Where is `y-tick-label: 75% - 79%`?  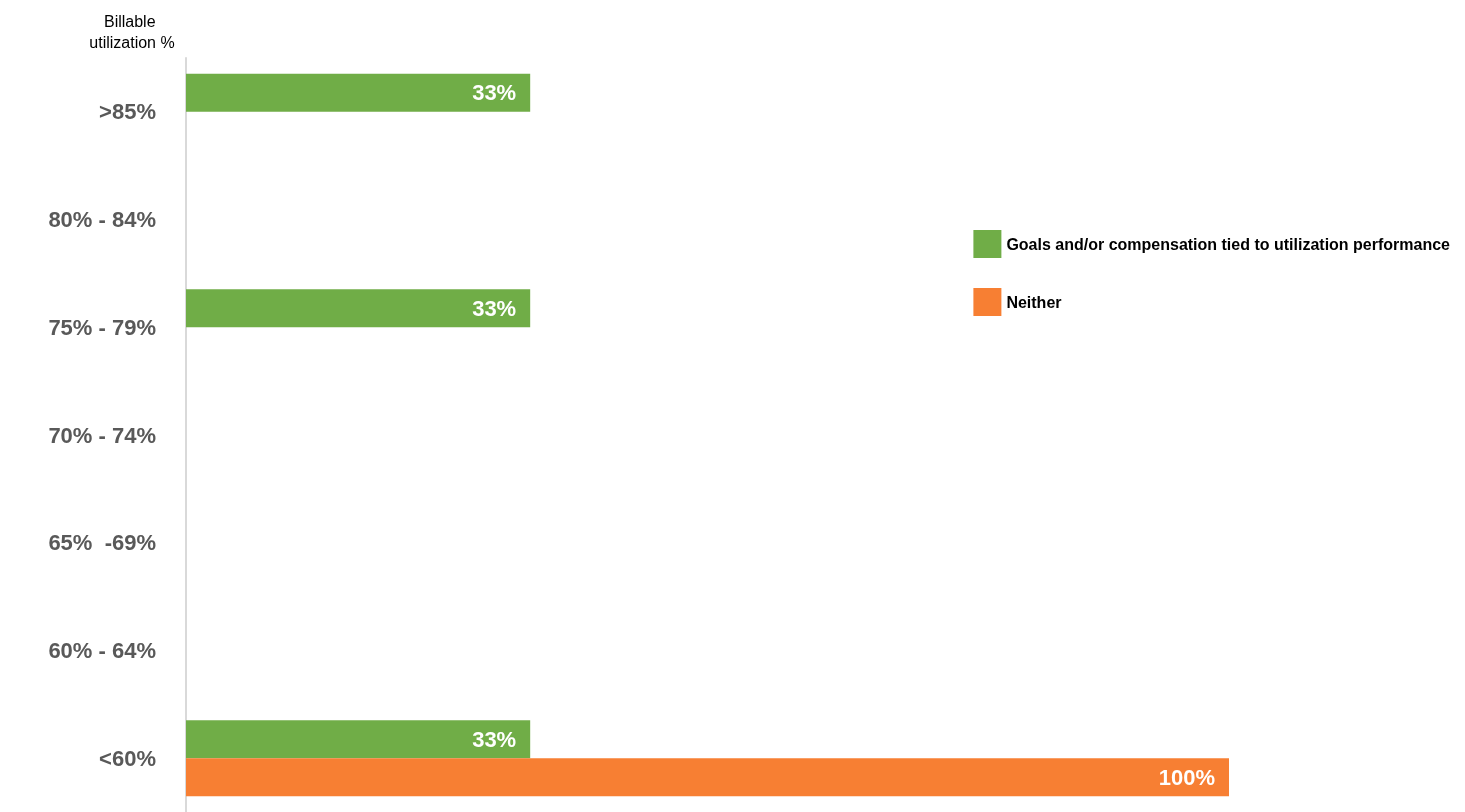 y-tick-label: 75% - 79% is located at coordinates (102, 327).